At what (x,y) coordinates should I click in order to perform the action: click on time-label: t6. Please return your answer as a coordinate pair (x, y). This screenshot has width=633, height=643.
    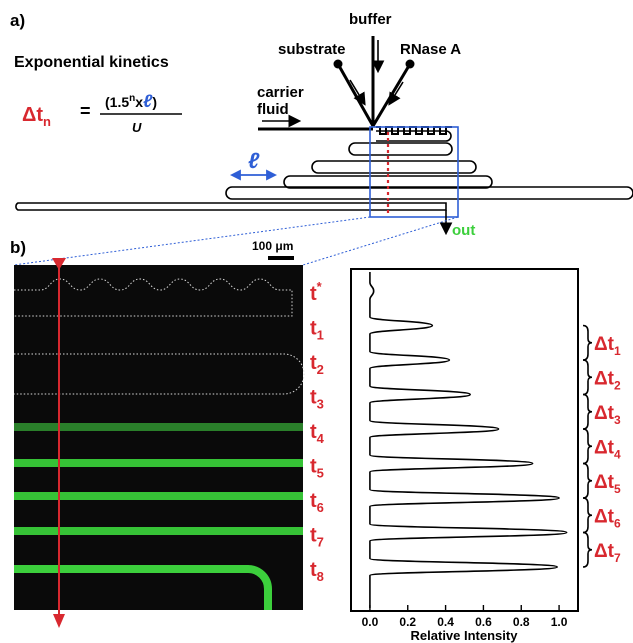
    Looking at the image, I should click on (317, 502).